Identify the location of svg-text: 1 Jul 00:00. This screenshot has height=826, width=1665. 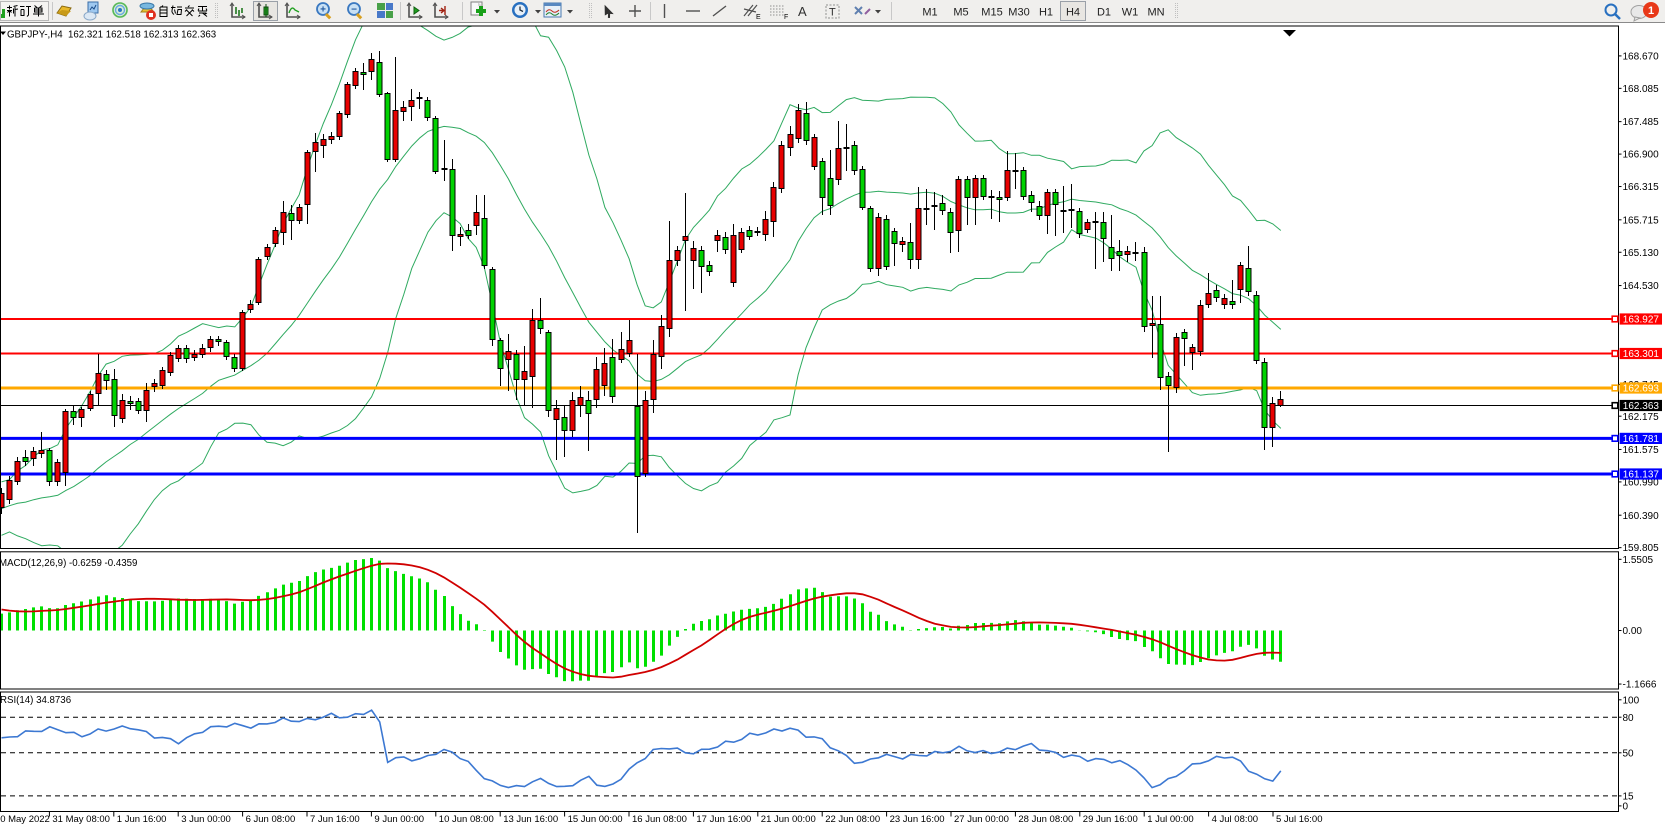
(1170, 819).